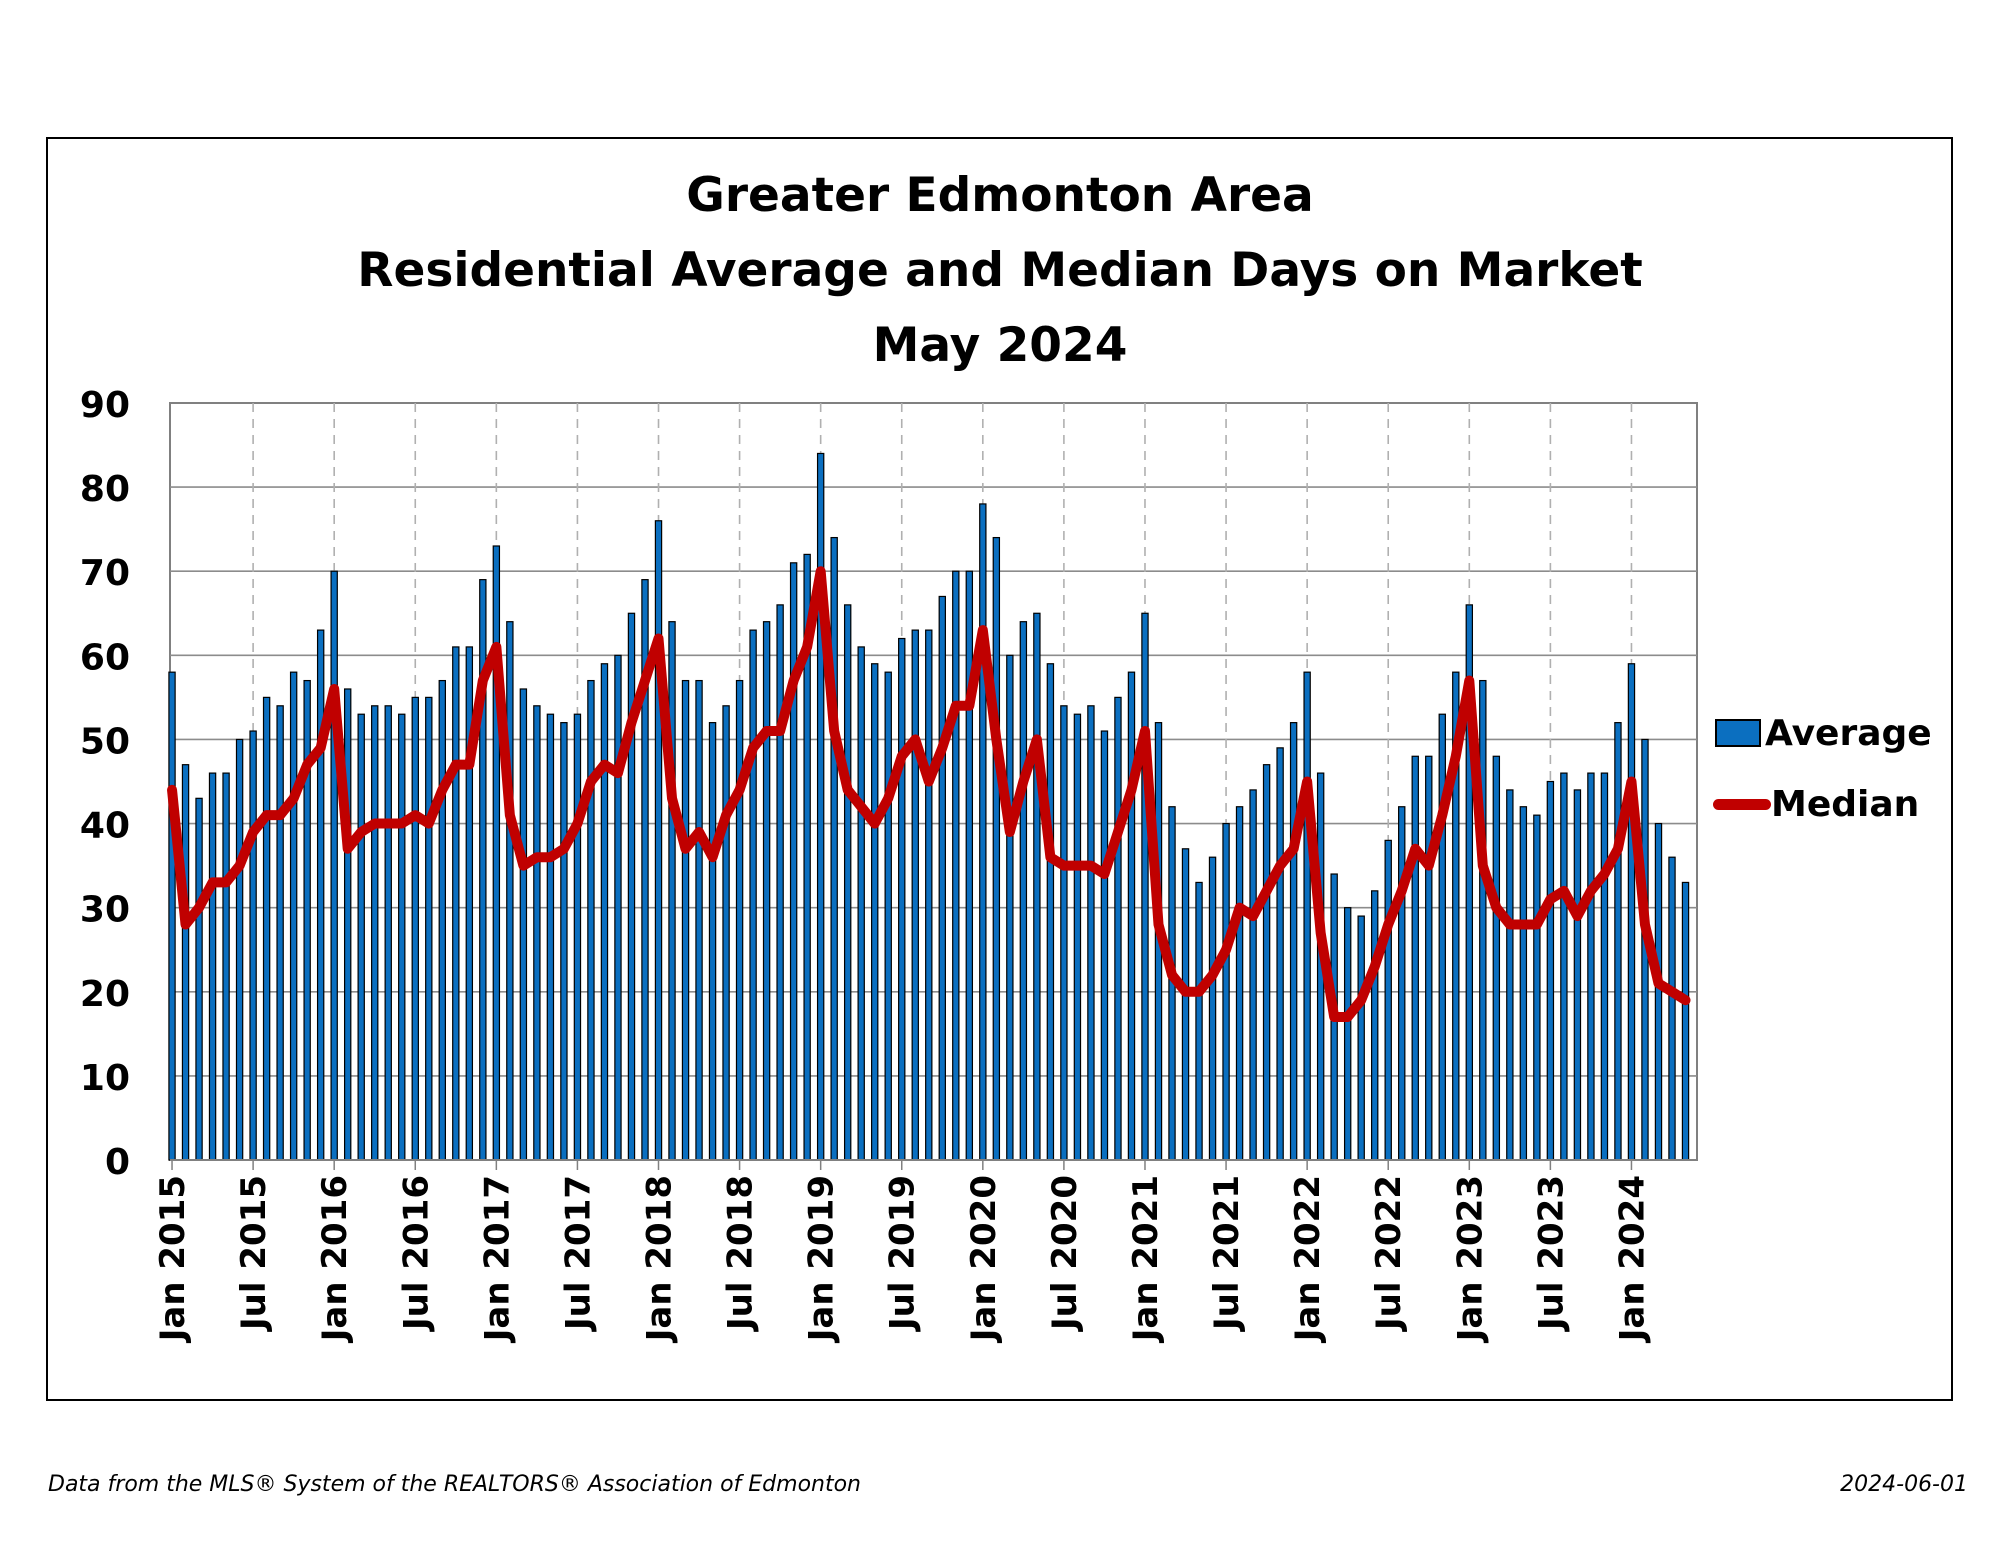 The height and width of the screenshot is (1545, 2000). I want to click on y-tick-label: 80, so click(105, 489).